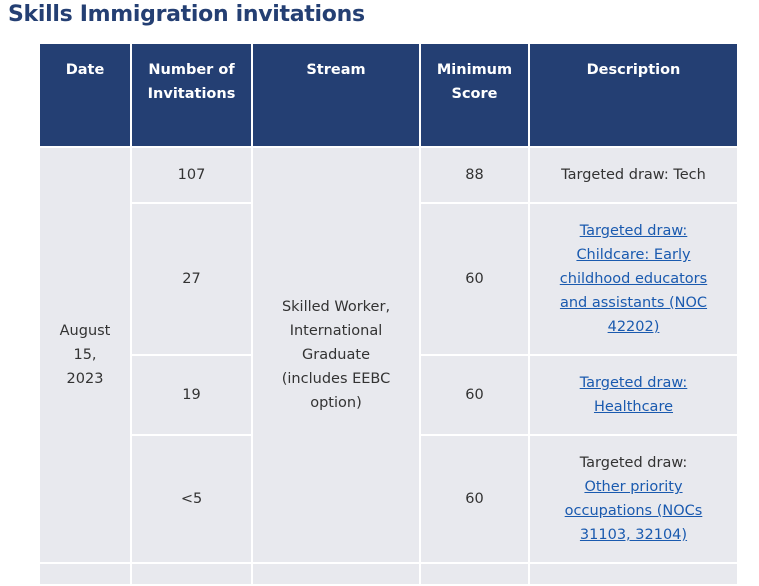 This screenshot has height=586, width=759. What do you see at coordinates (85, 355) in the screenshot?
I see `date-cell: August 15, 2023` at bounding box center [85, 355].